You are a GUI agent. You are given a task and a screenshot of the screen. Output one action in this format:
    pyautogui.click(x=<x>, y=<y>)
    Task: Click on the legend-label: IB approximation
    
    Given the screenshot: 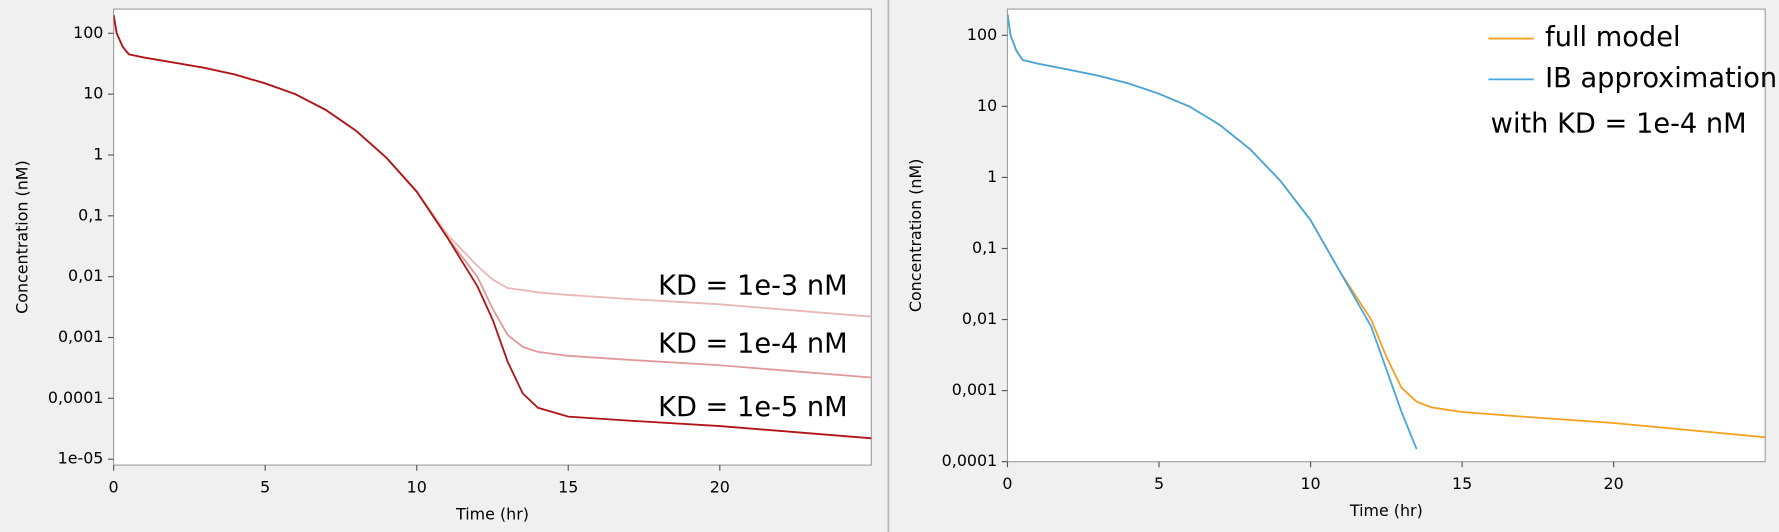 What is the action you would take?
    pyautogui.click(x=1661, y=78)
    